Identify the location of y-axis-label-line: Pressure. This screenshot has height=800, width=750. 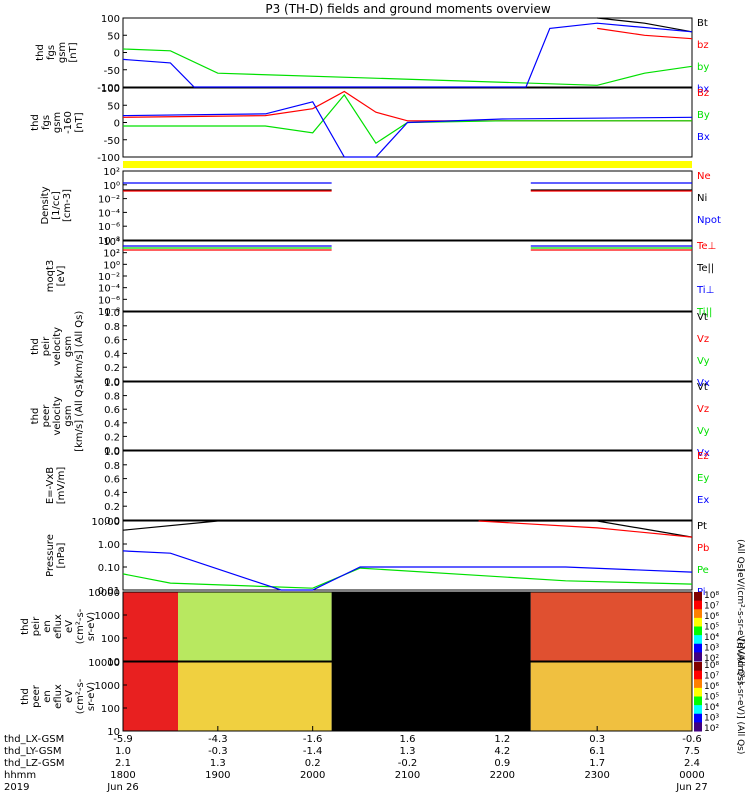
(50, 555).